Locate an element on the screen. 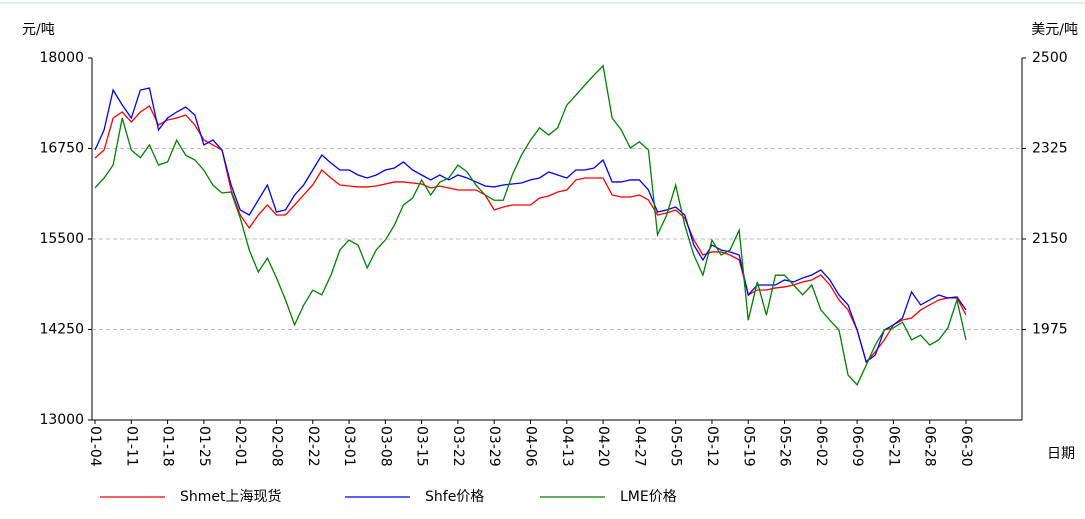  y2-tick-label: 2325 is located at coordinates (1050, 149).